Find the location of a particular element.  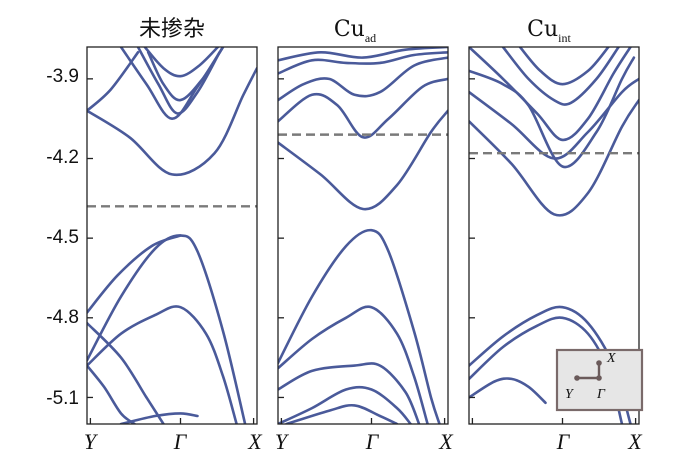

panel-title-subscript: int is located at coordinates (564, 38).